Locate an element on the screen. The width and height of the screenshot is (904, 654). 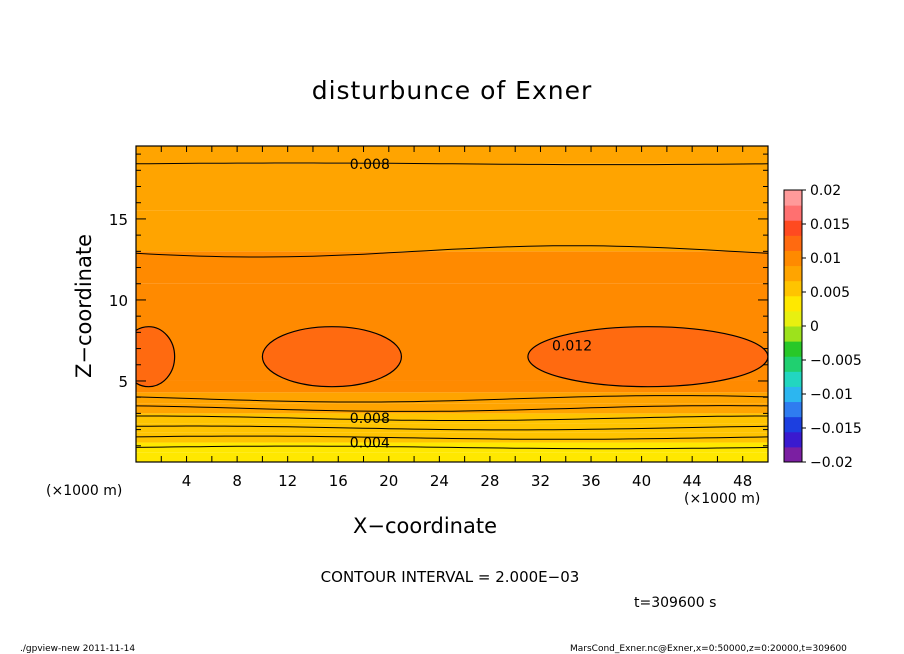
colorbar-tick-label: 0.02 is located at coordinates (825, 191).